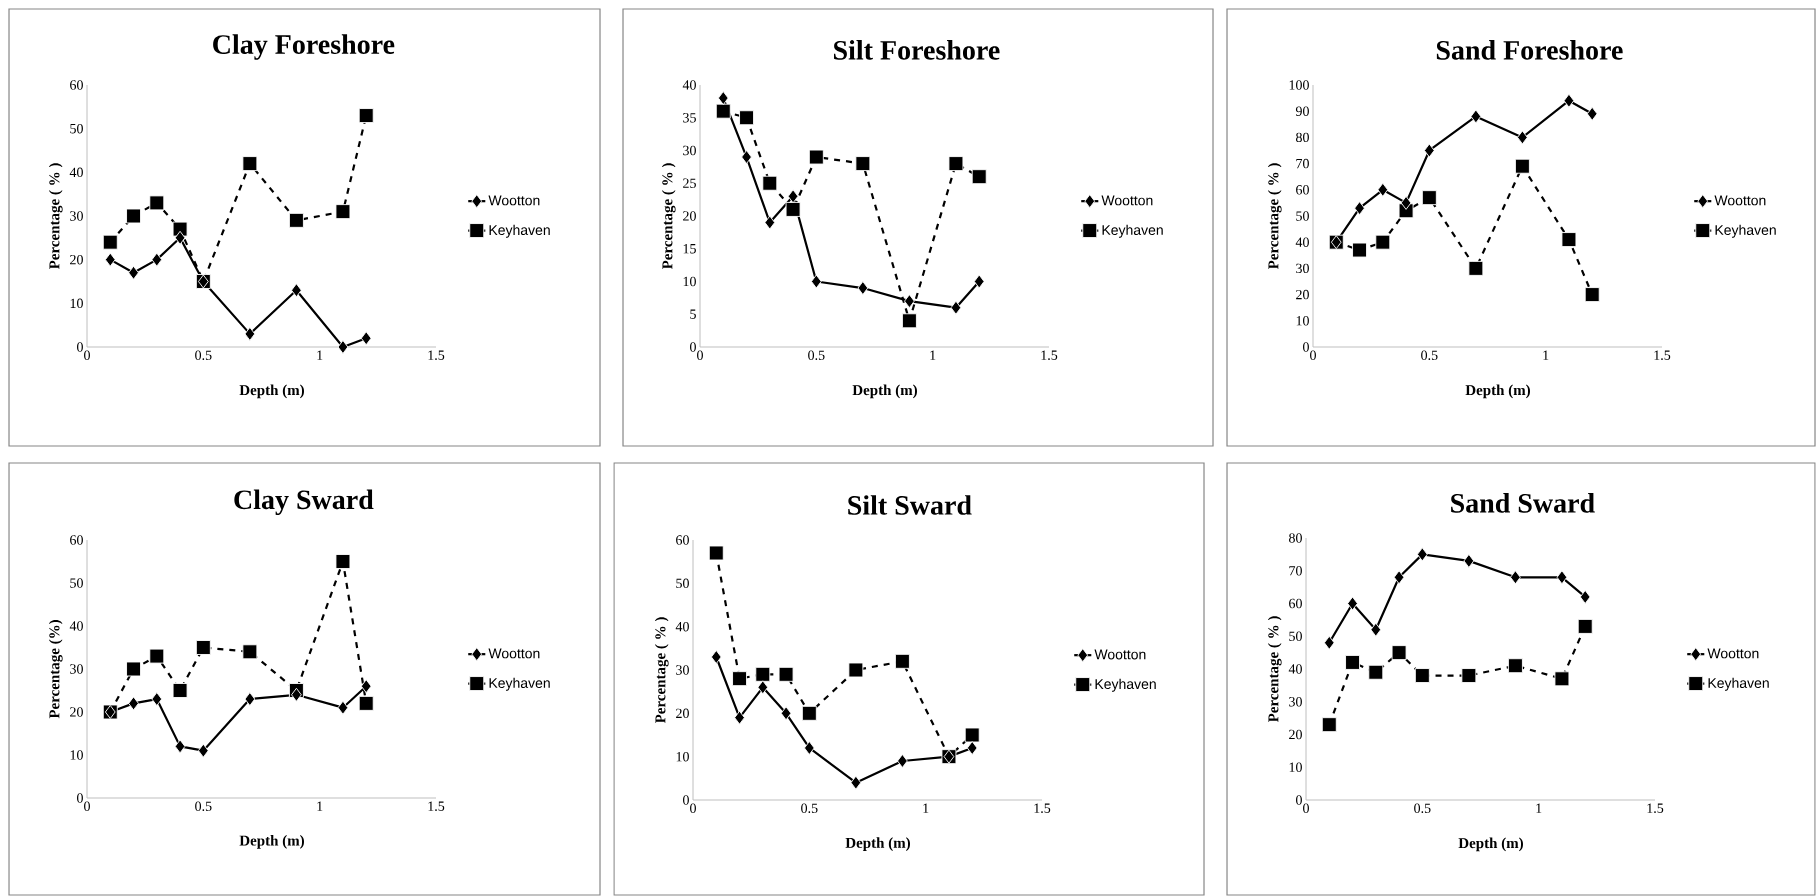 Image resolution: width=1816 pixels, height=896 pixels. What do you see at coordinates (689, 118) in the screenshot?
I see `y-tick-label: 35` at bounding box center [689, 118].